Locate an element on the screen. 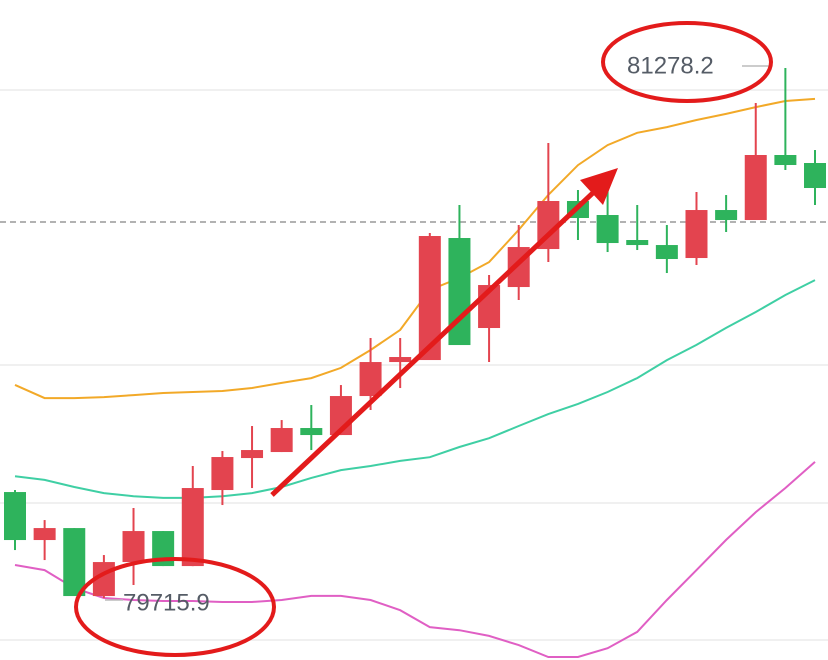 Image resolution: width=828 pixels, height=660 pixels. trend-arrow-head is located at coordinates (599, 186).